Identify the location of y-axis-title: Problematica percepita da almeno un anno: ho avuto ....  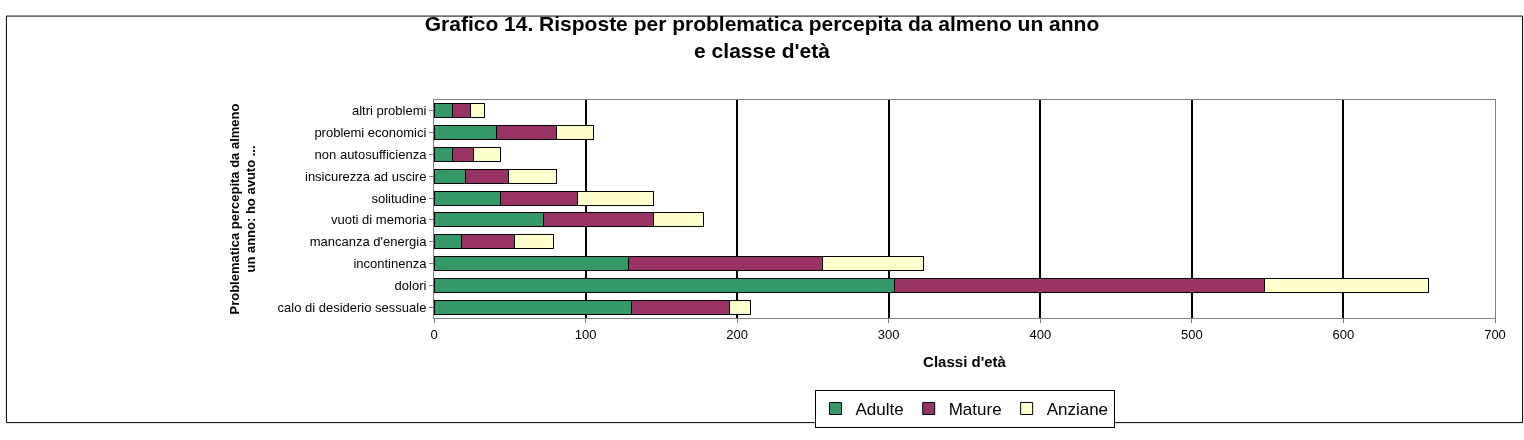
(242, 209).